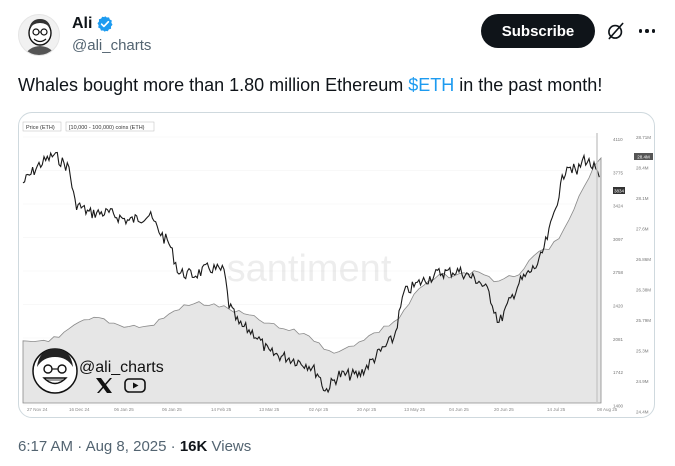  What do you see at coordinates (618, 272) in the screenshot?
I see `price-tick-label: 2758` at bounding box center [618, 272].